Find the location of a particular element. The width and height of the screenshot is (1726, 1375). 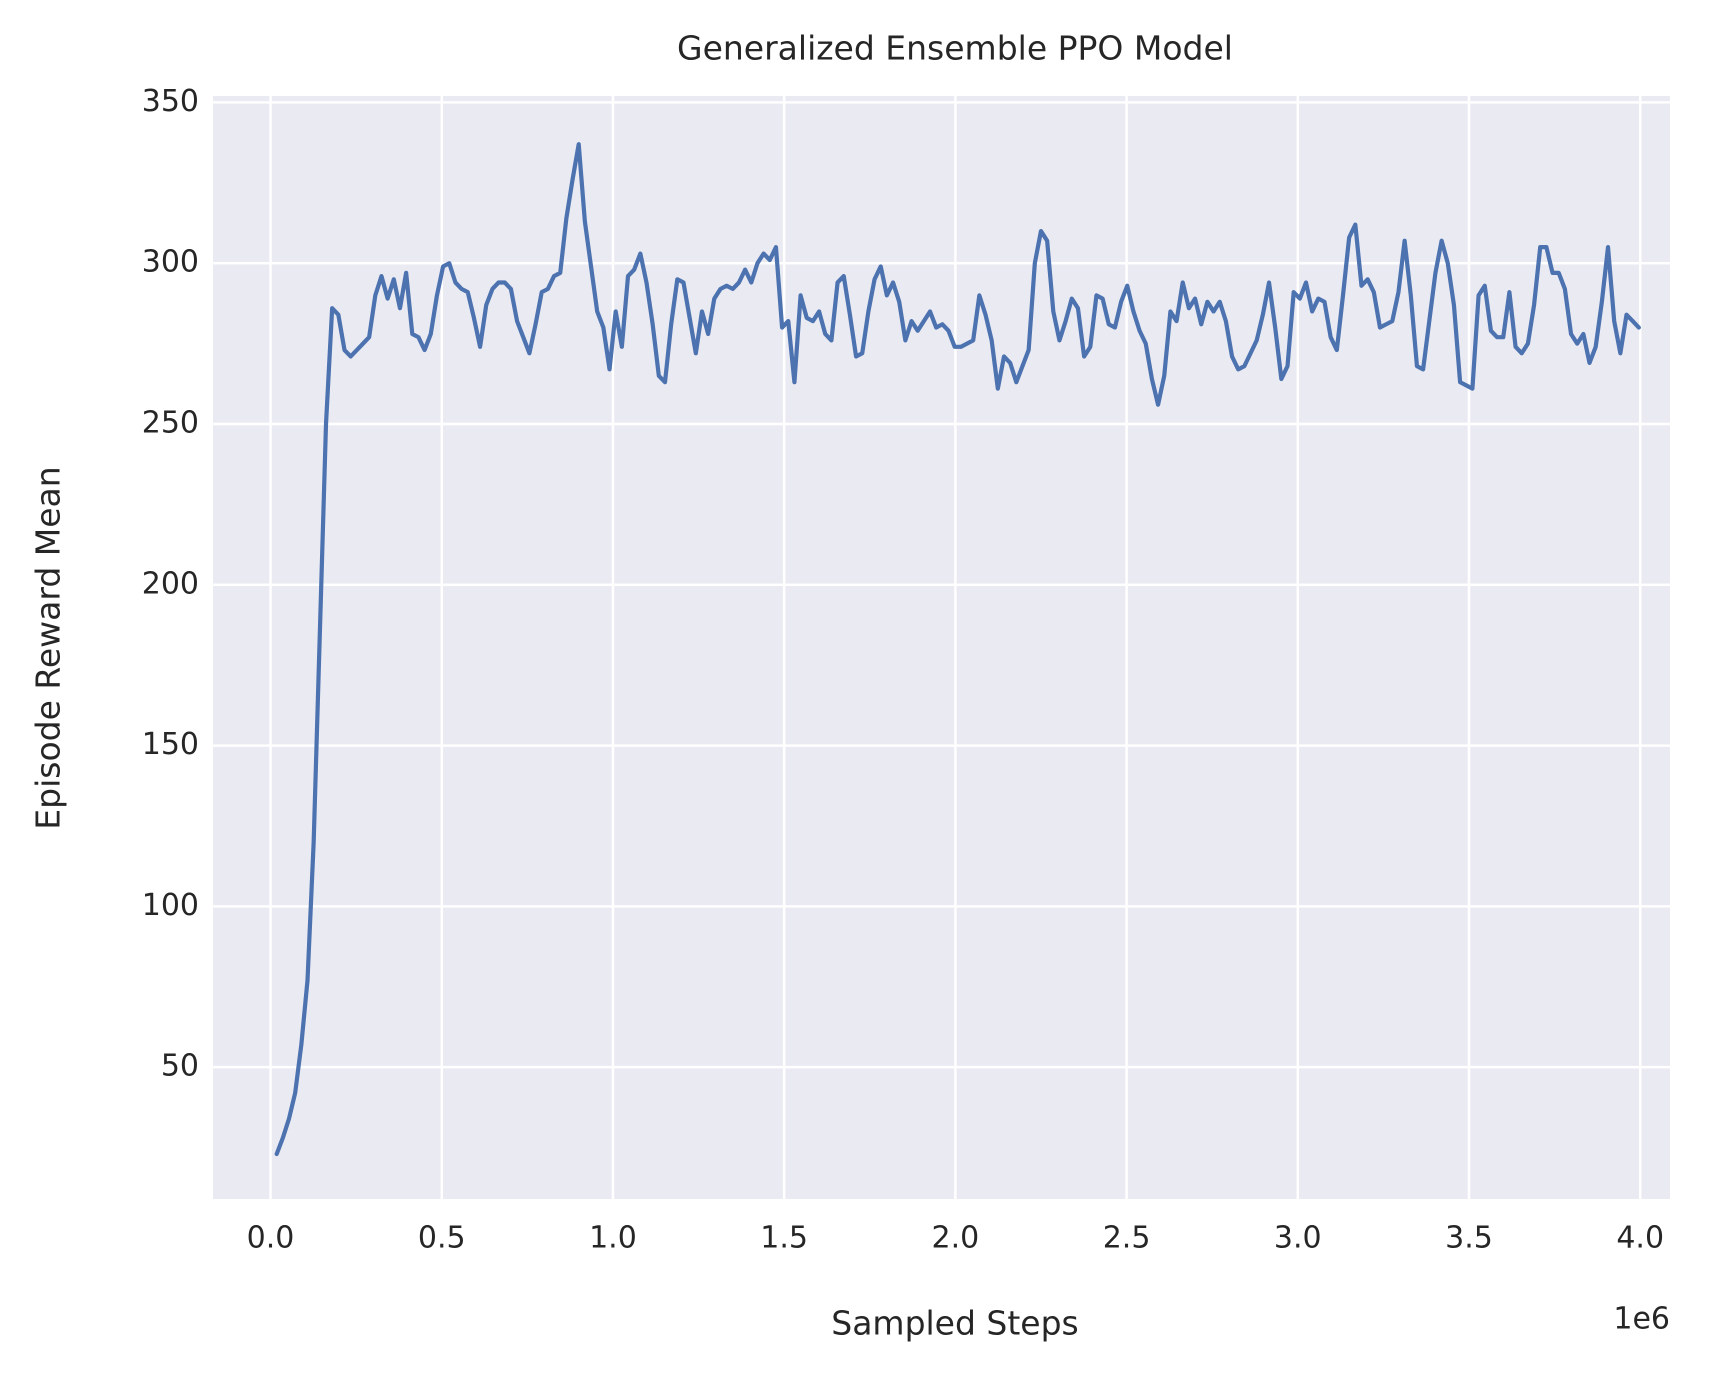

y-tick-label: 50 is located at coordinates (180, 1066).